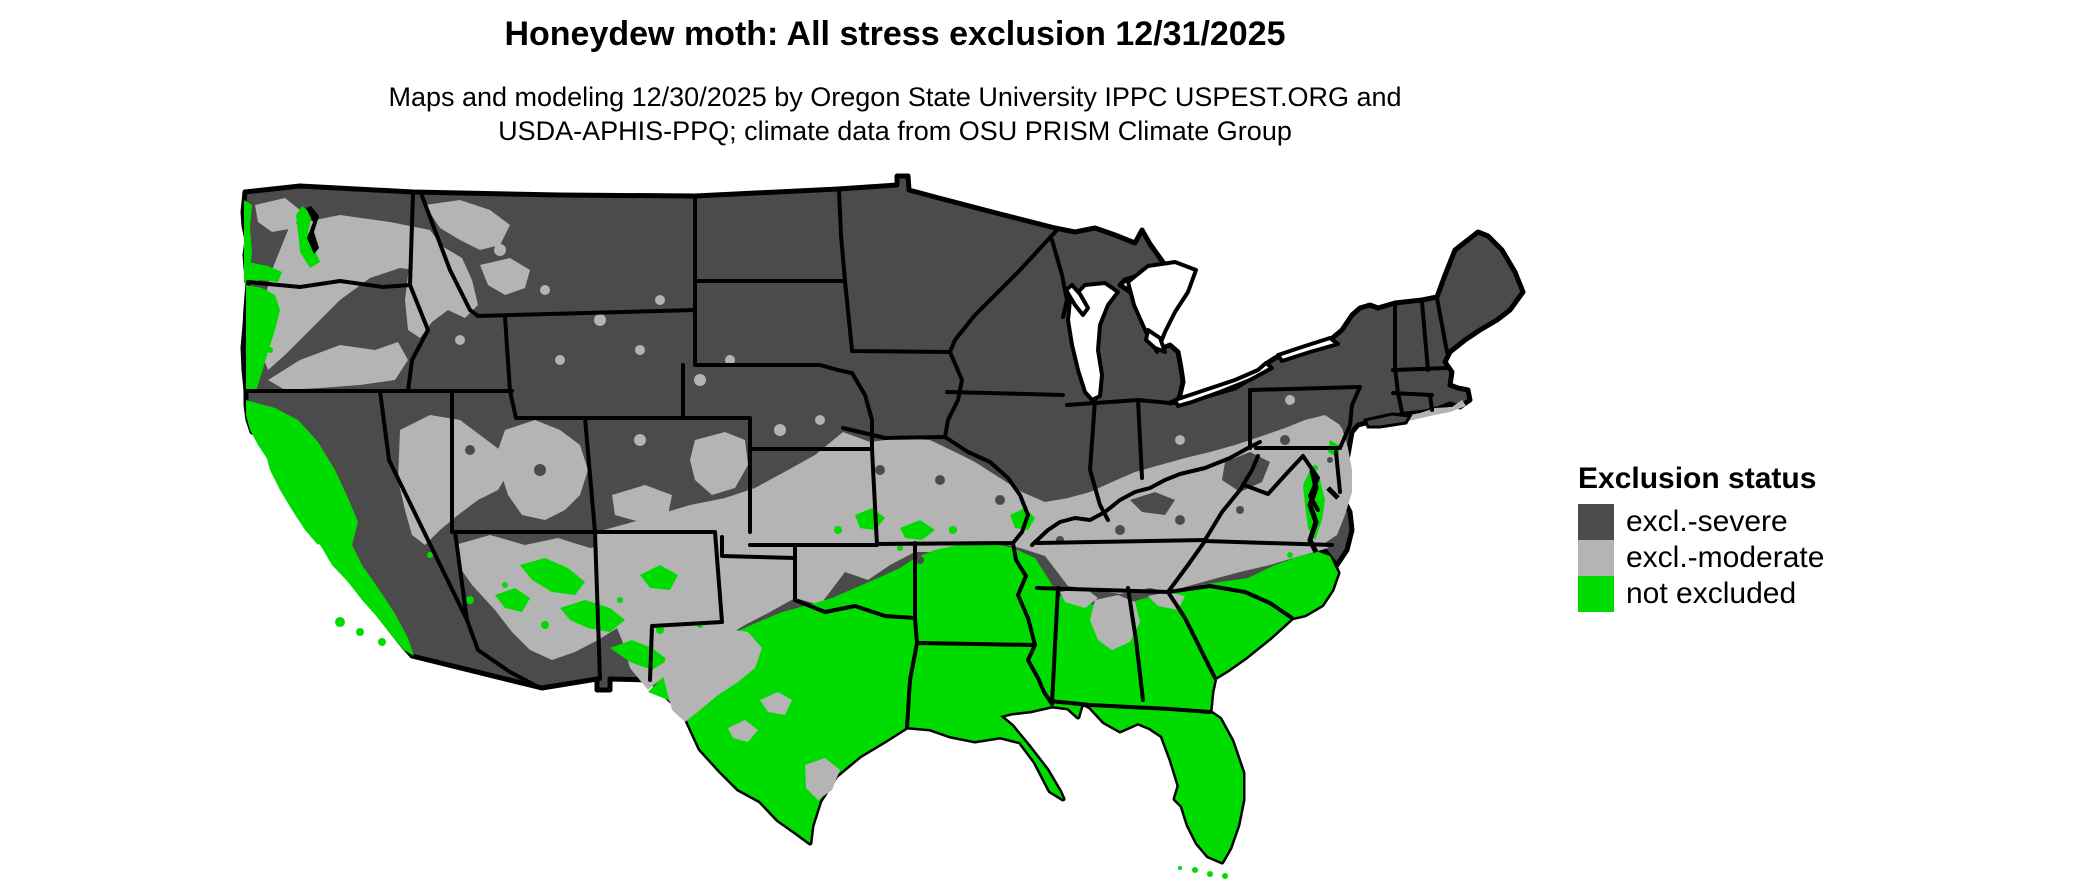 The width and height of the screenshot is (2100, 892). I want to click on puget-sound, so click(312, 230).